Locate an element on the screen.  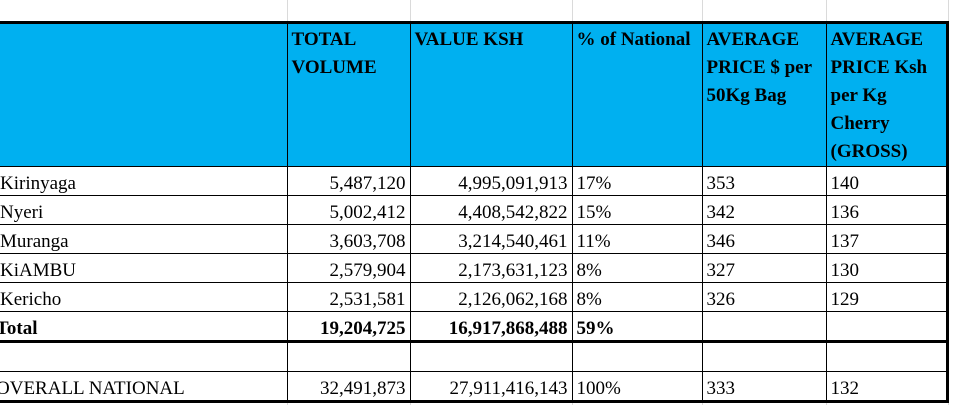
cell: 140 is located at coordinates (887, 181).